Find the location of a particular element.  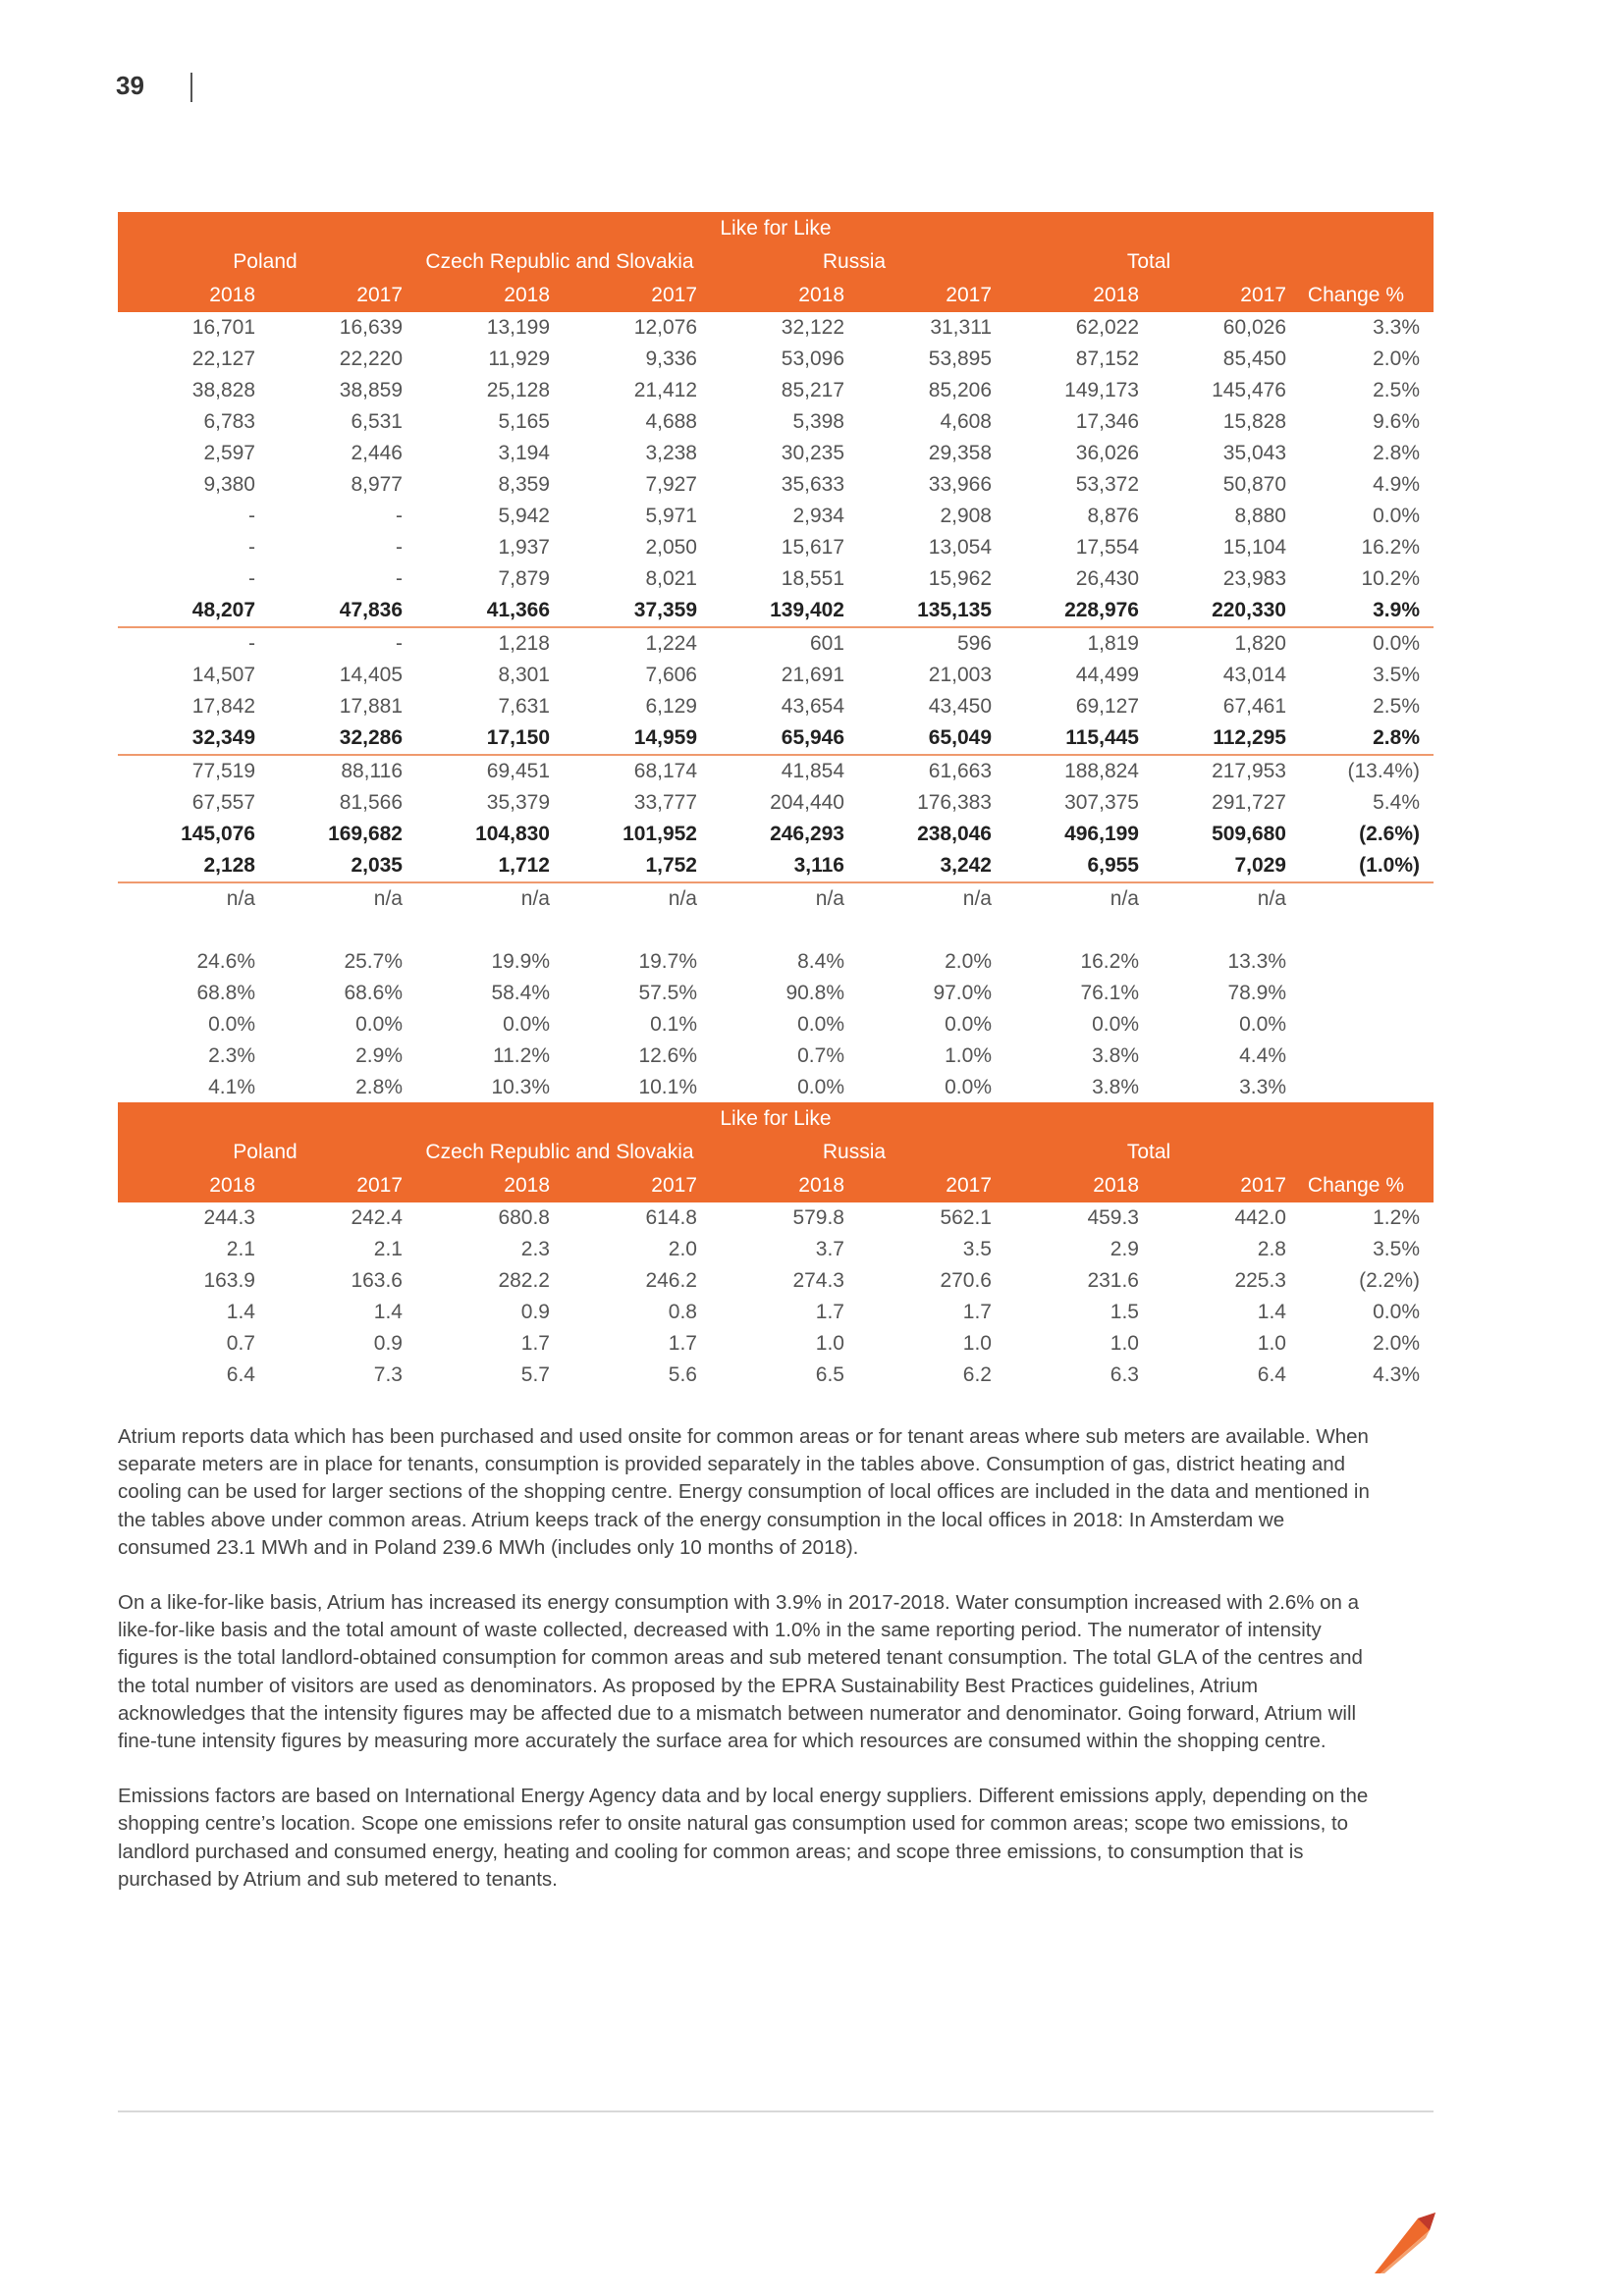

table-cell: 85,206 is located at coordinates (960, 390).